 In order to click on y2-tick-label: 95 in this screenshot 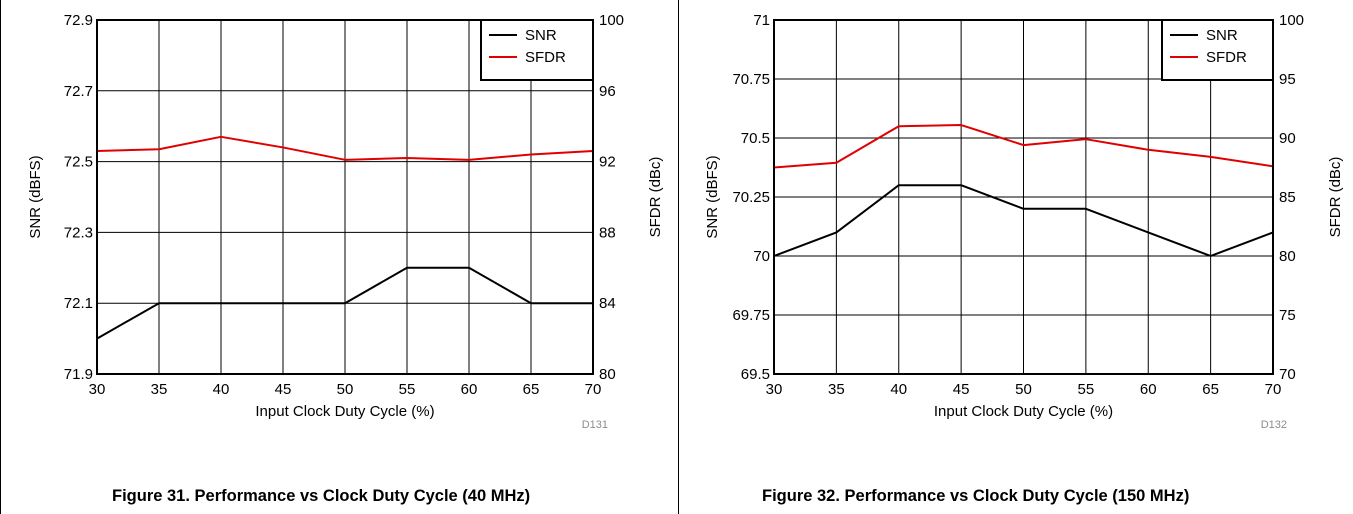, I will do `click(1287, 79)`.